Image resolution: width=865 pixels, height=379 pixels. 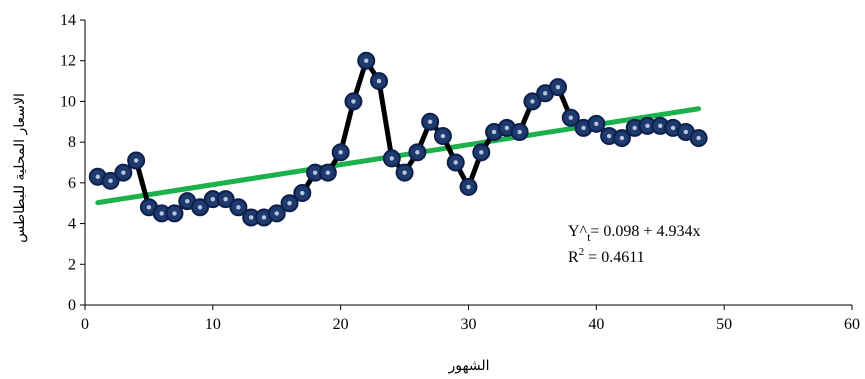 What do you see at coordinates (72, 264) in the screenshot?
I see `y-tick-label: 2` at bounding box center [72, 264].